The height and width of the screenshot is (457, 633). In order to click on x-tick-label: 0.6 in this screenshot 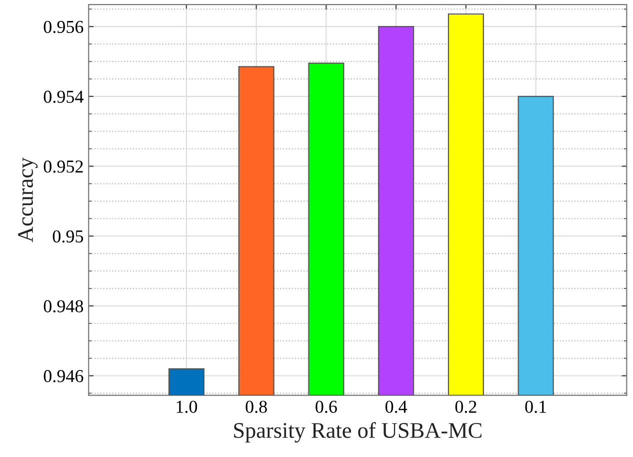, I will do `click(326, 406)`.